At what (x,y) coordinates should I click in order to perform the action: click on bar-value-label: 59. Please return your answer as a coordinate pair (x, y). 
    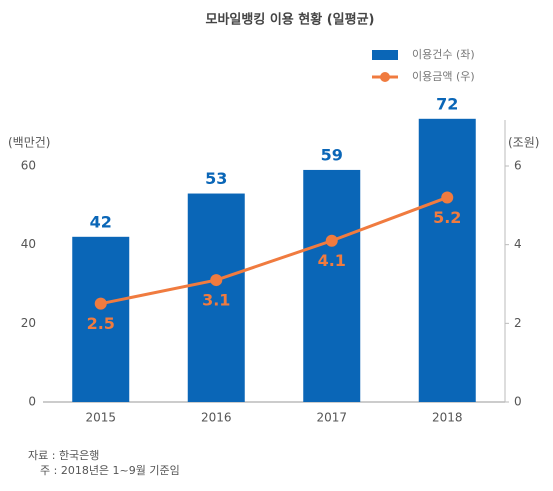
    Looking at the image, I should click on (332, 154).